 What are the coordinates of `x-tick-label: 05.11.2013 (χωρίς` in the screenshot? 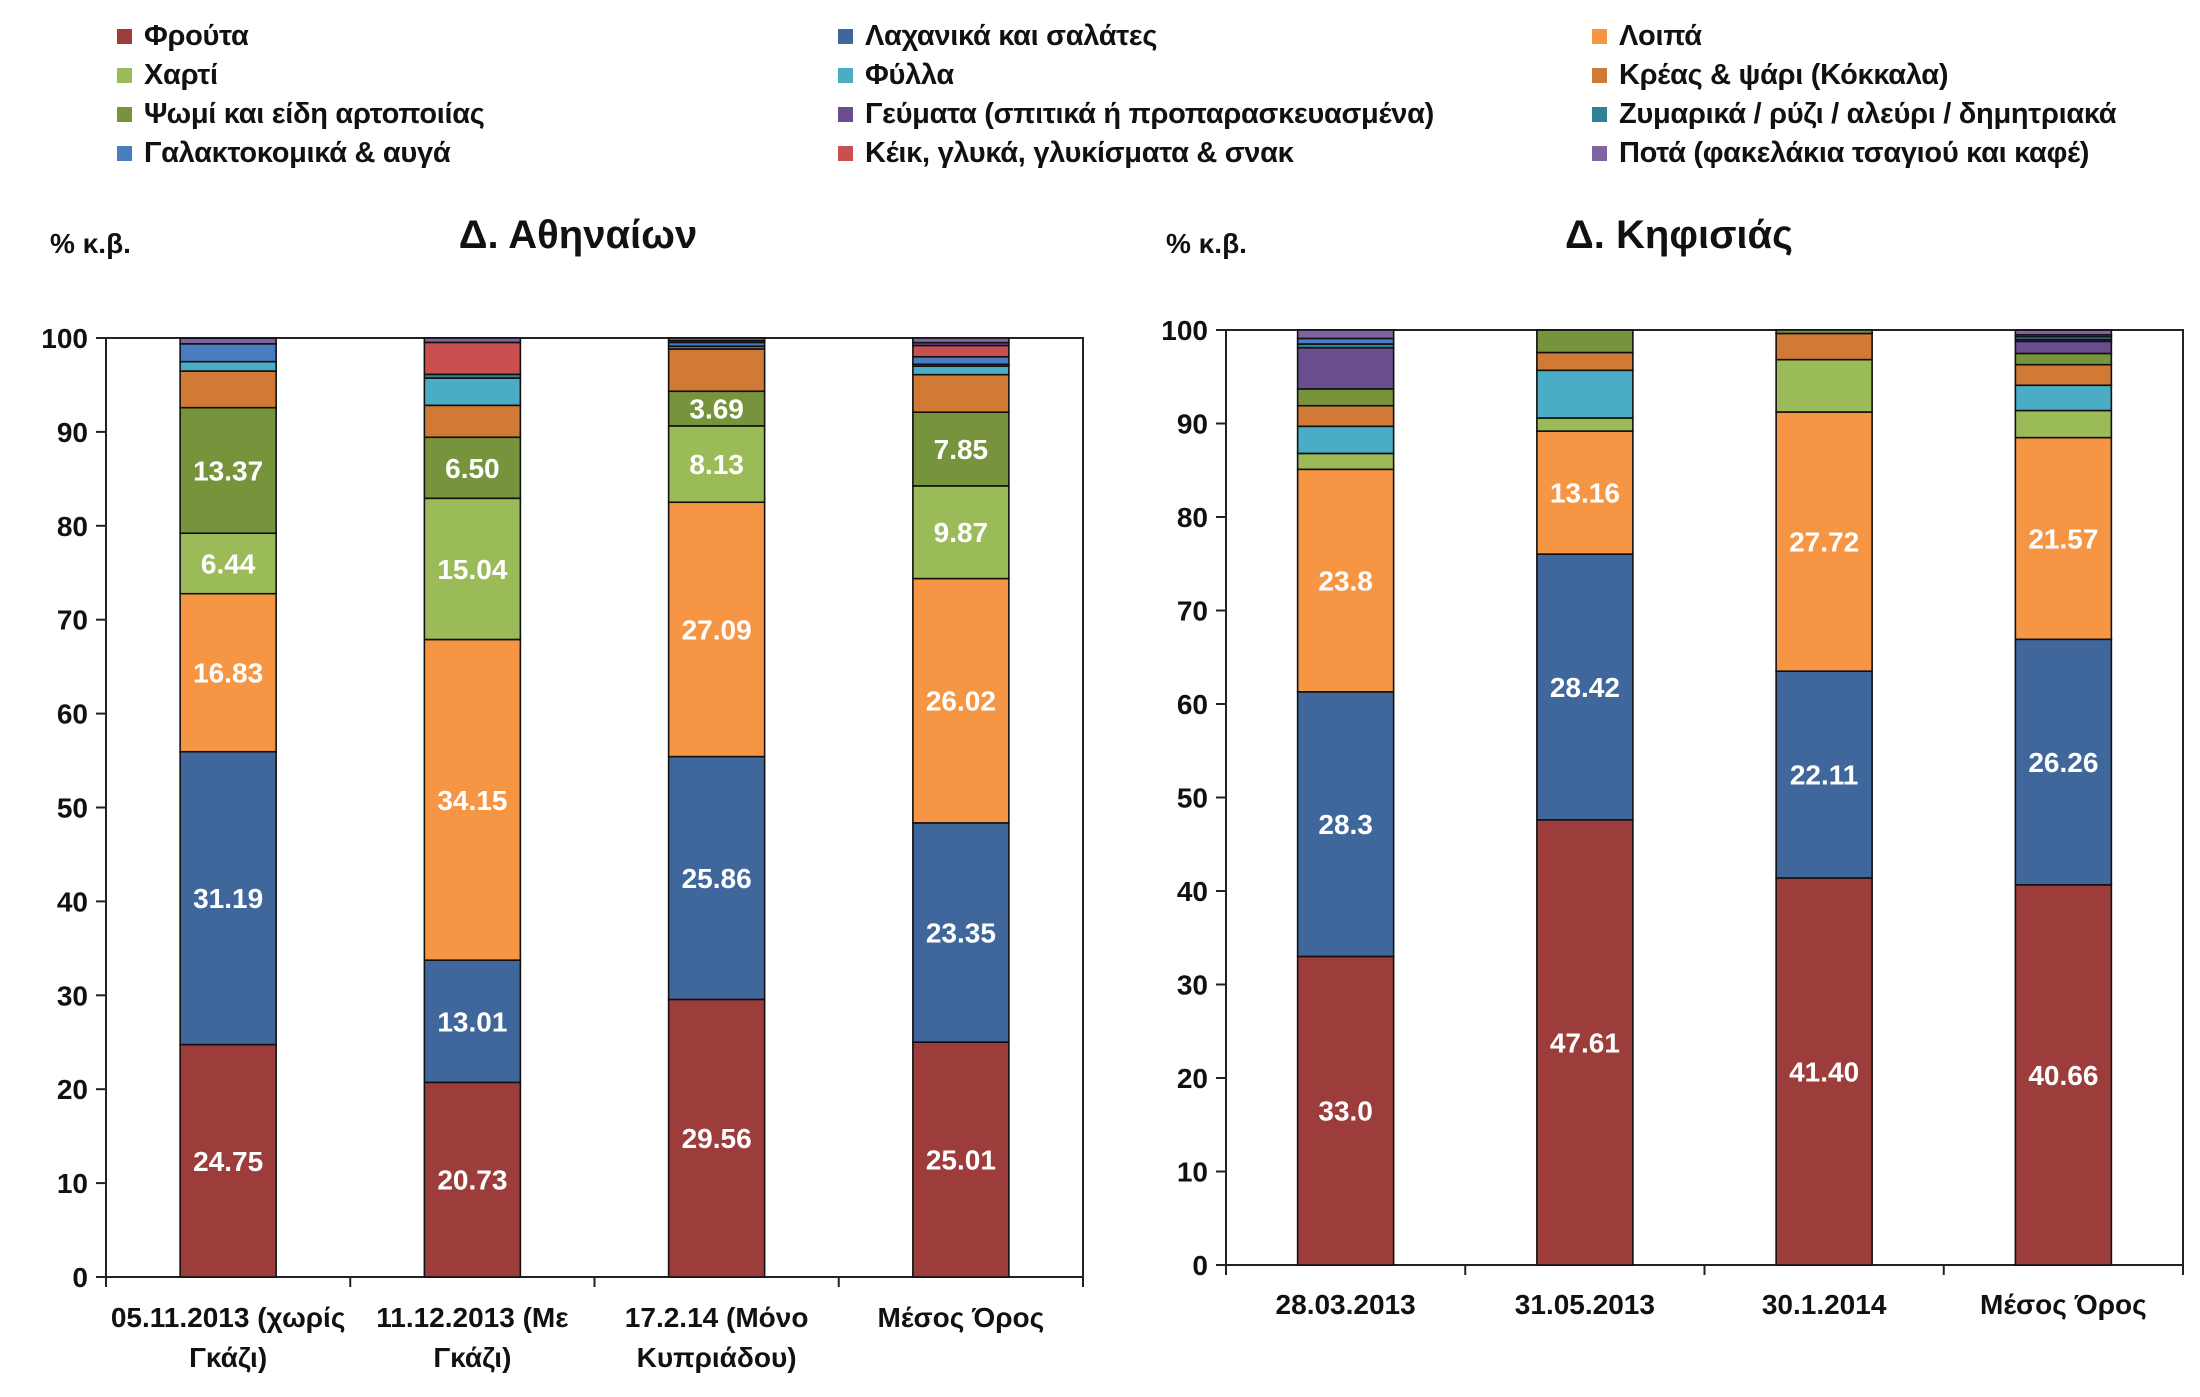 It's located at (228, 1317).